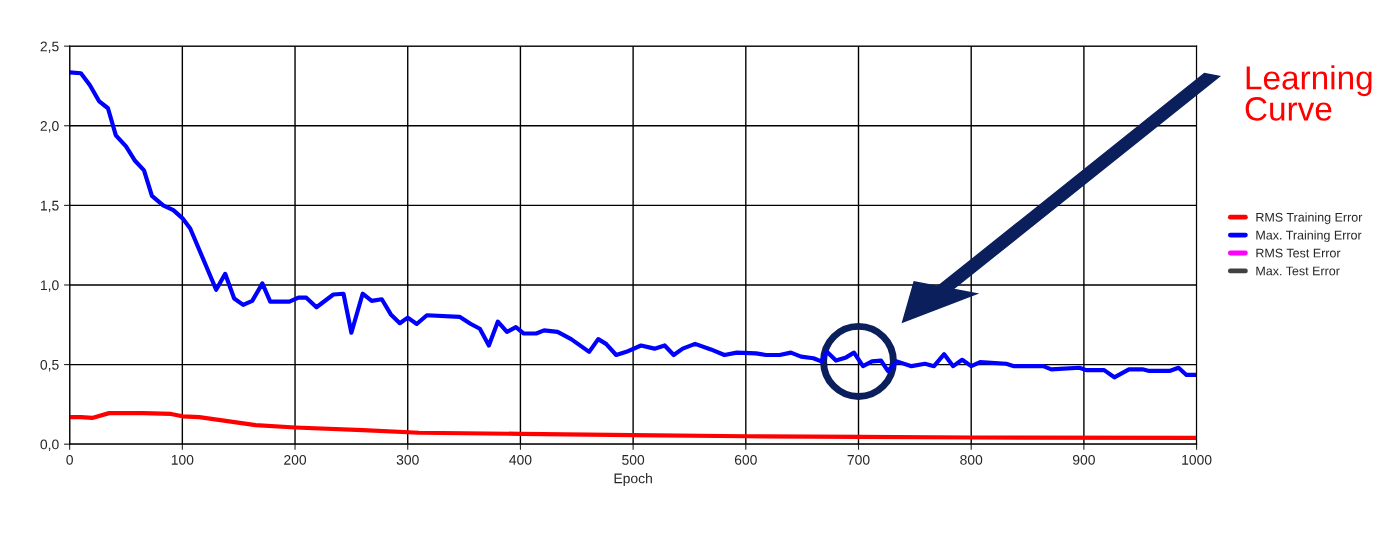 This screenshot has height=543, width=1393. What do you see at coordinates (1308, 93) in the screenshot?
I see `text: Learning Curve` at bounding box center [1308, 93].